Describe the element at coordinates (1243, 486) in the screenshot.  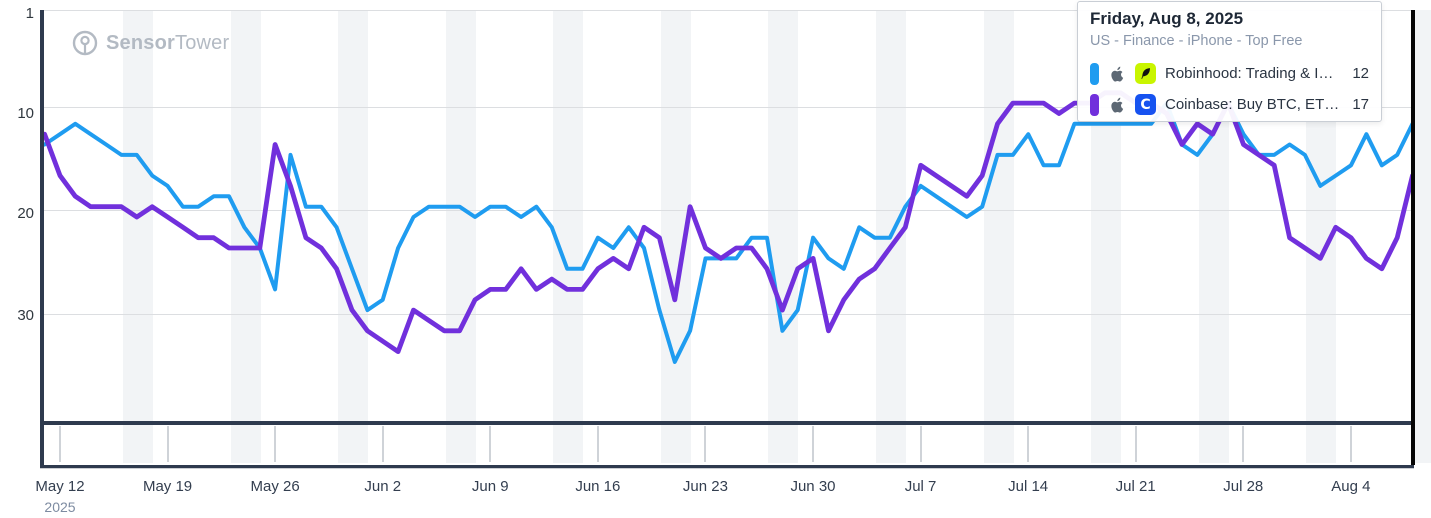
I see `x-axis-label: Jul 28` at that location.